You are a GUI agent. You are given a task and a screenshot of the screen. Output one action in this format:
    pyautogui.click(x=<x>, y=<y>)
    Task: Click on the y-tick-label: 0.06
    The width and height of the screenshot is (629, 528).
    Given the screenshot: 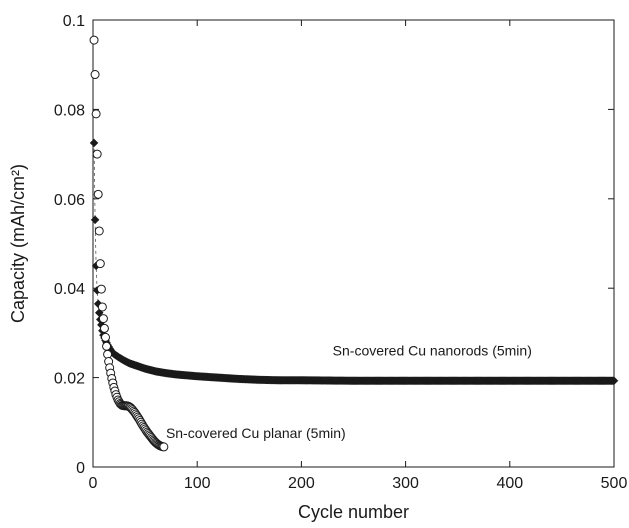 What is the action you would take?
    pyautogui.click(x=69, y=200)
    